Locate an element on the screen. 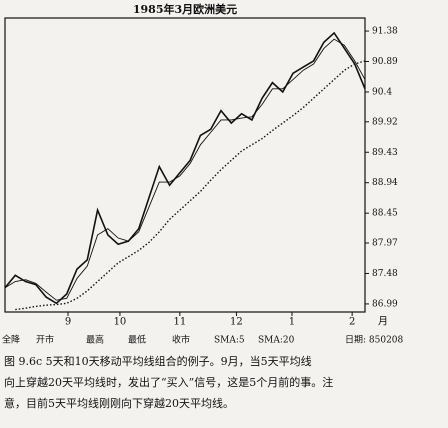 This screenshot has width=448, height=428. y-tick-label: 88.94 is located at coordinates (385, 183).